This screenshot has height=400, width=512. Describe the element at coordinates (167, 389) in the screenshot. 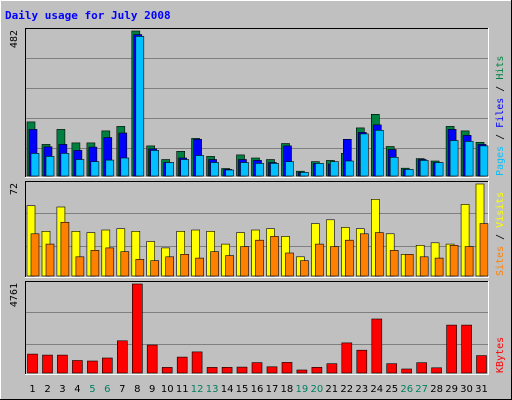

I see `x-tick-label: 10` at that location.